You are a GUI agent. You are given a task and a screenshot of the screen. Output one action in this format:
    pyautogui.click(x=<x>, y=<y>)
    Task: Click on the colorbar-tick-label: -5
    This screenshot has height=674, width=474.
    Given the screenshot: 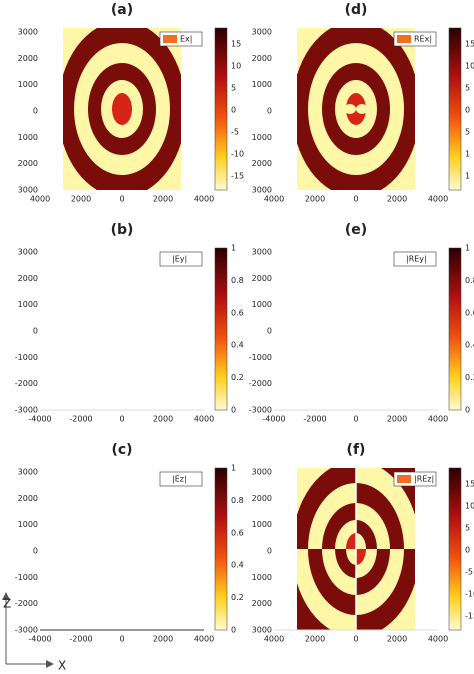 What is the action you would take?
    pyautogui.click(x=469, y=572)
    